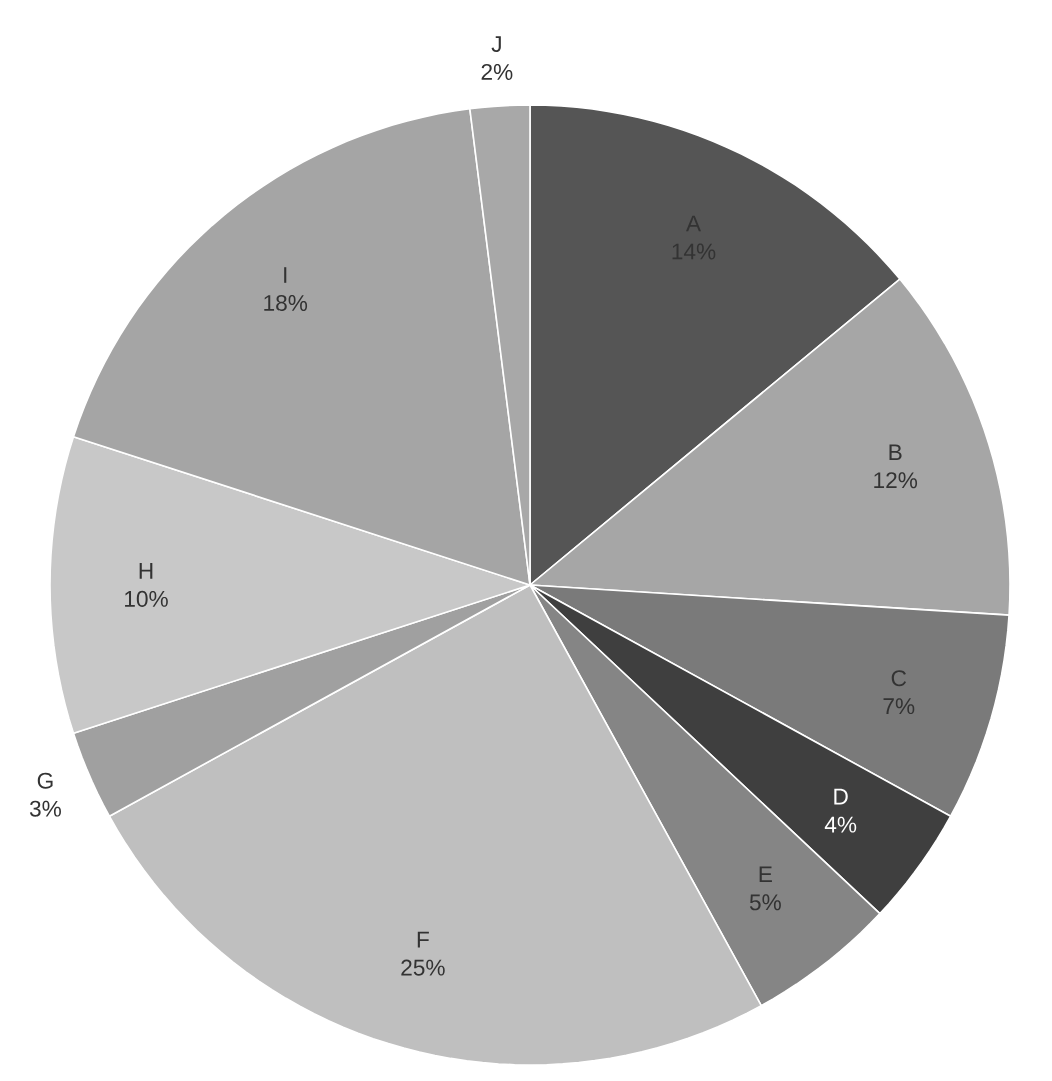 The height and width of the screenshot is (1081, 1052). I want to click on slice-label: B, so click(895, 452).